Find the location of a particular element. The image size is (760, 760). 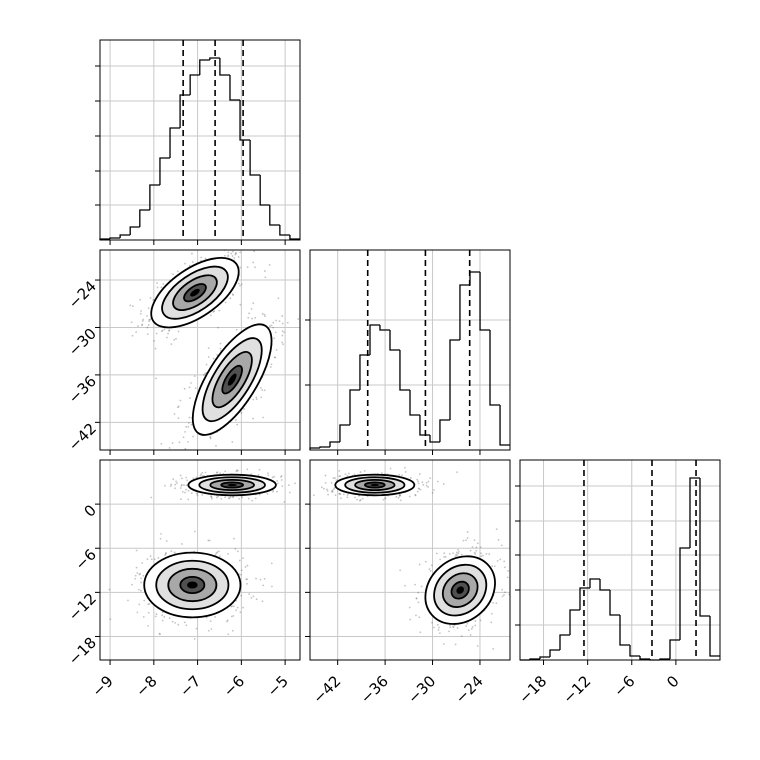

x-tick-label: −30 is located at coordinates (421, 689).